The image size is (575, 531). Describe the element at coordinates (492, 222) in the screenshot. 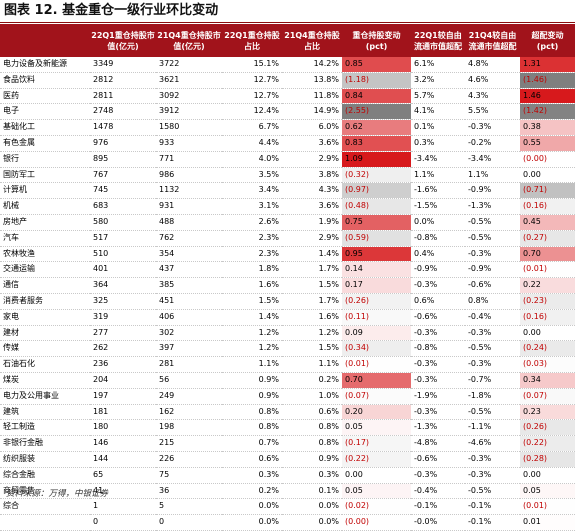

I see `o4-cell: -0.5%` at that location.